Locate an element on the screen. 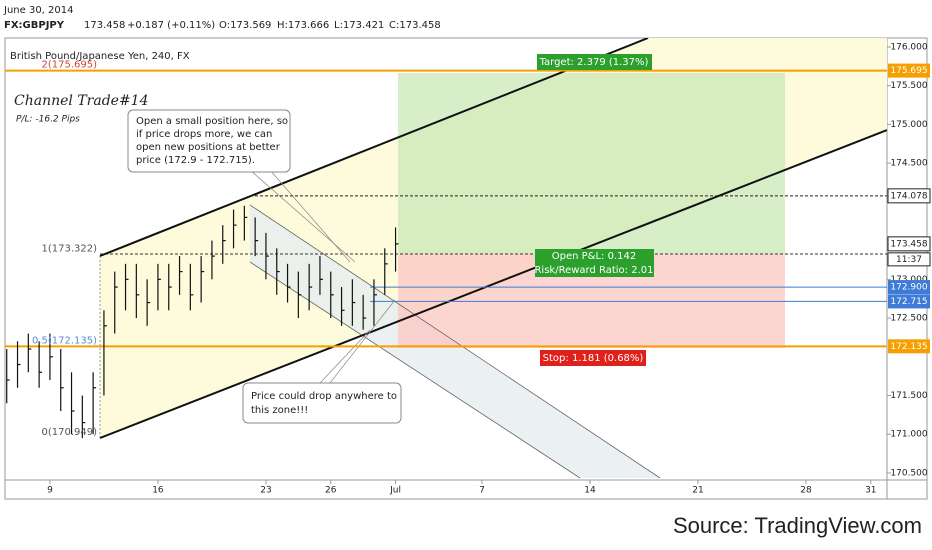 The width and height of the screenshot is (932, 550). callout-line: price (172.9 - 172.715). is located at coordinates (195, 160).